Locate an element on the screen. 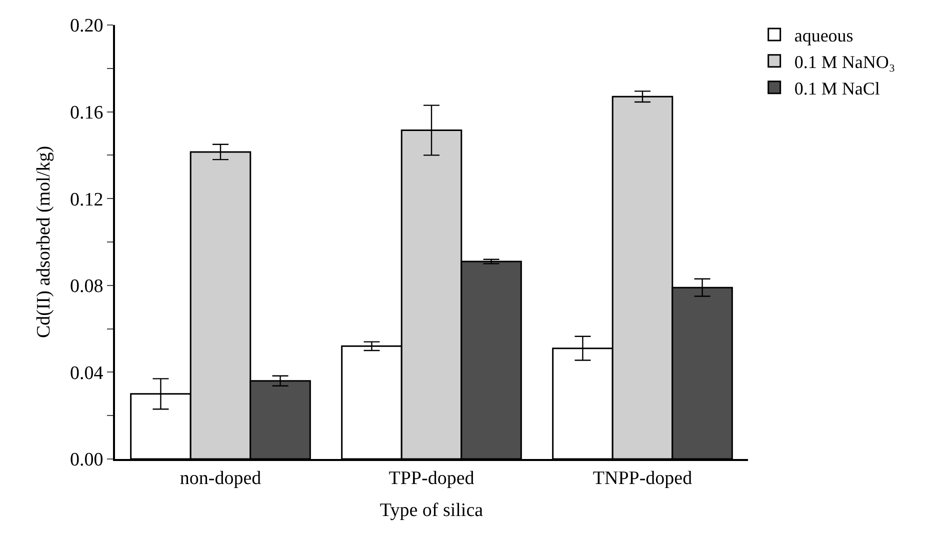 Image resolution: width=948 pixels, height=546 pixels. x-tick-label: non-doped is located at coordinates (221, 478).